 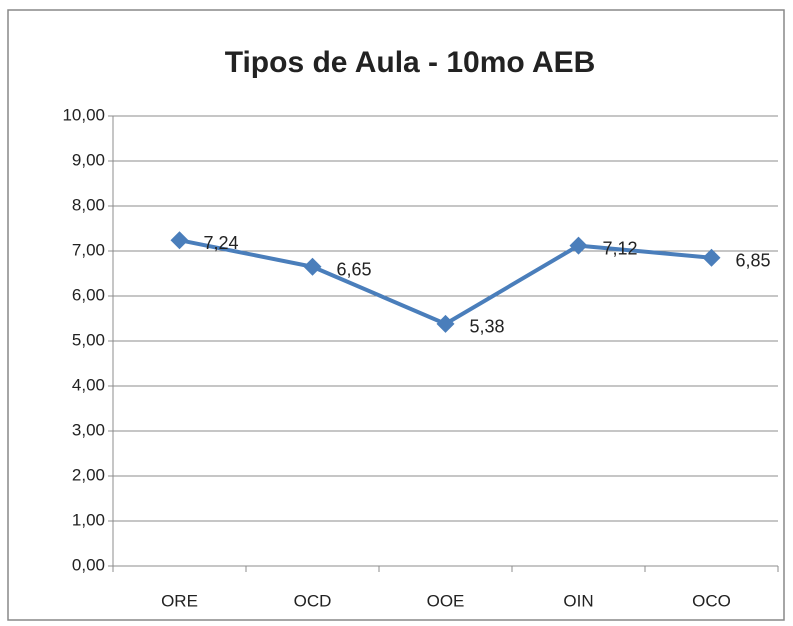 I want to click on y-tick-label: 3,00, so click(x=88, y=429).